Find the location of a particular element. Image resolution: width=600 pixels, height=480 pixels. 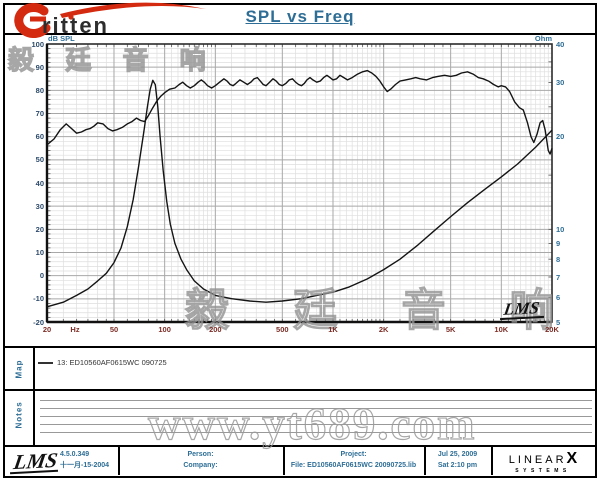

company-label: Company: is located at coordinates (200, 465).